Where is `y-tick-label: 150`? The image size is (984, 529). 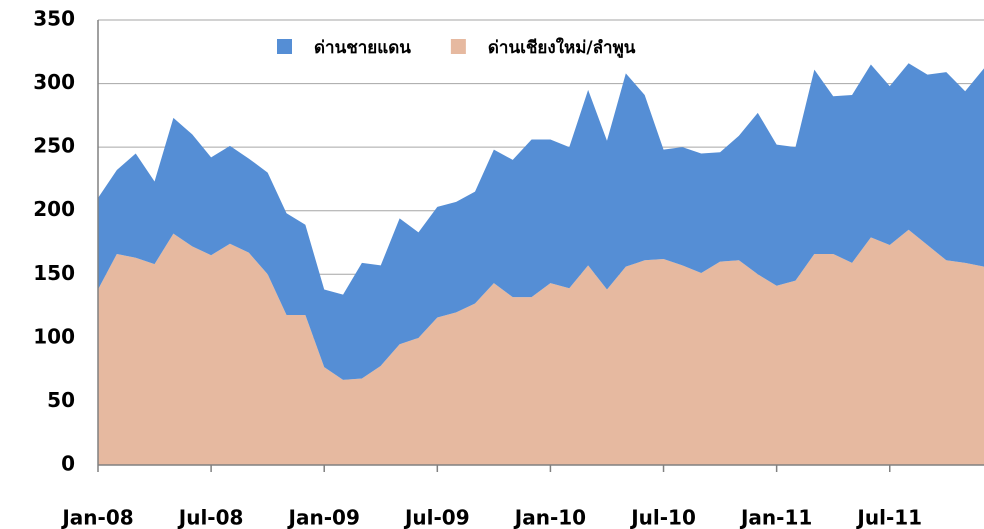 y-tick-label: 150 is located at coordinates (54, 273).